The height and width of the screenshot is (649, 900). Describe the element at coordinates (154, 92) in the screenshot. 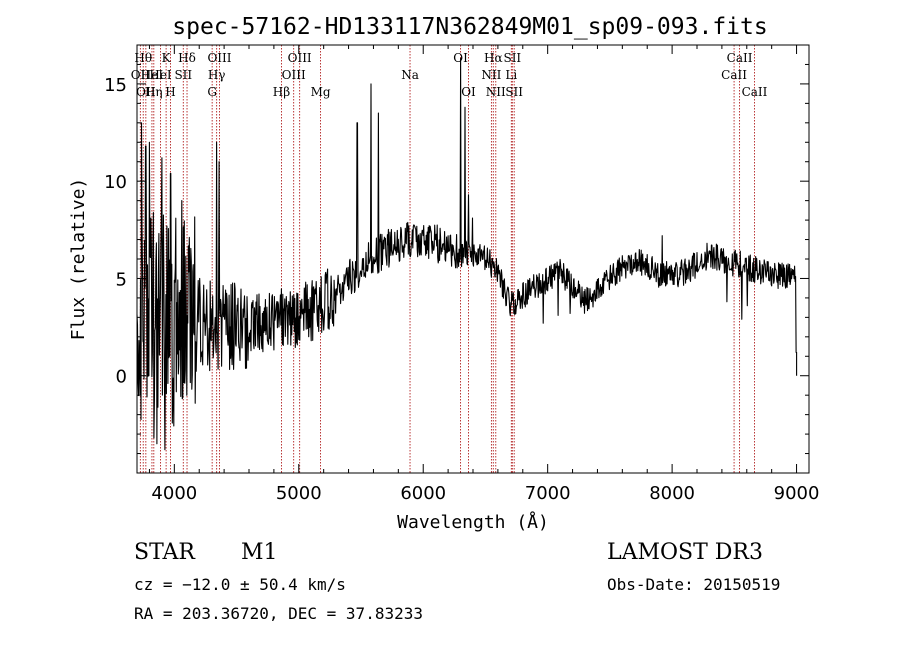

I see `line-label: Hη` at that location.